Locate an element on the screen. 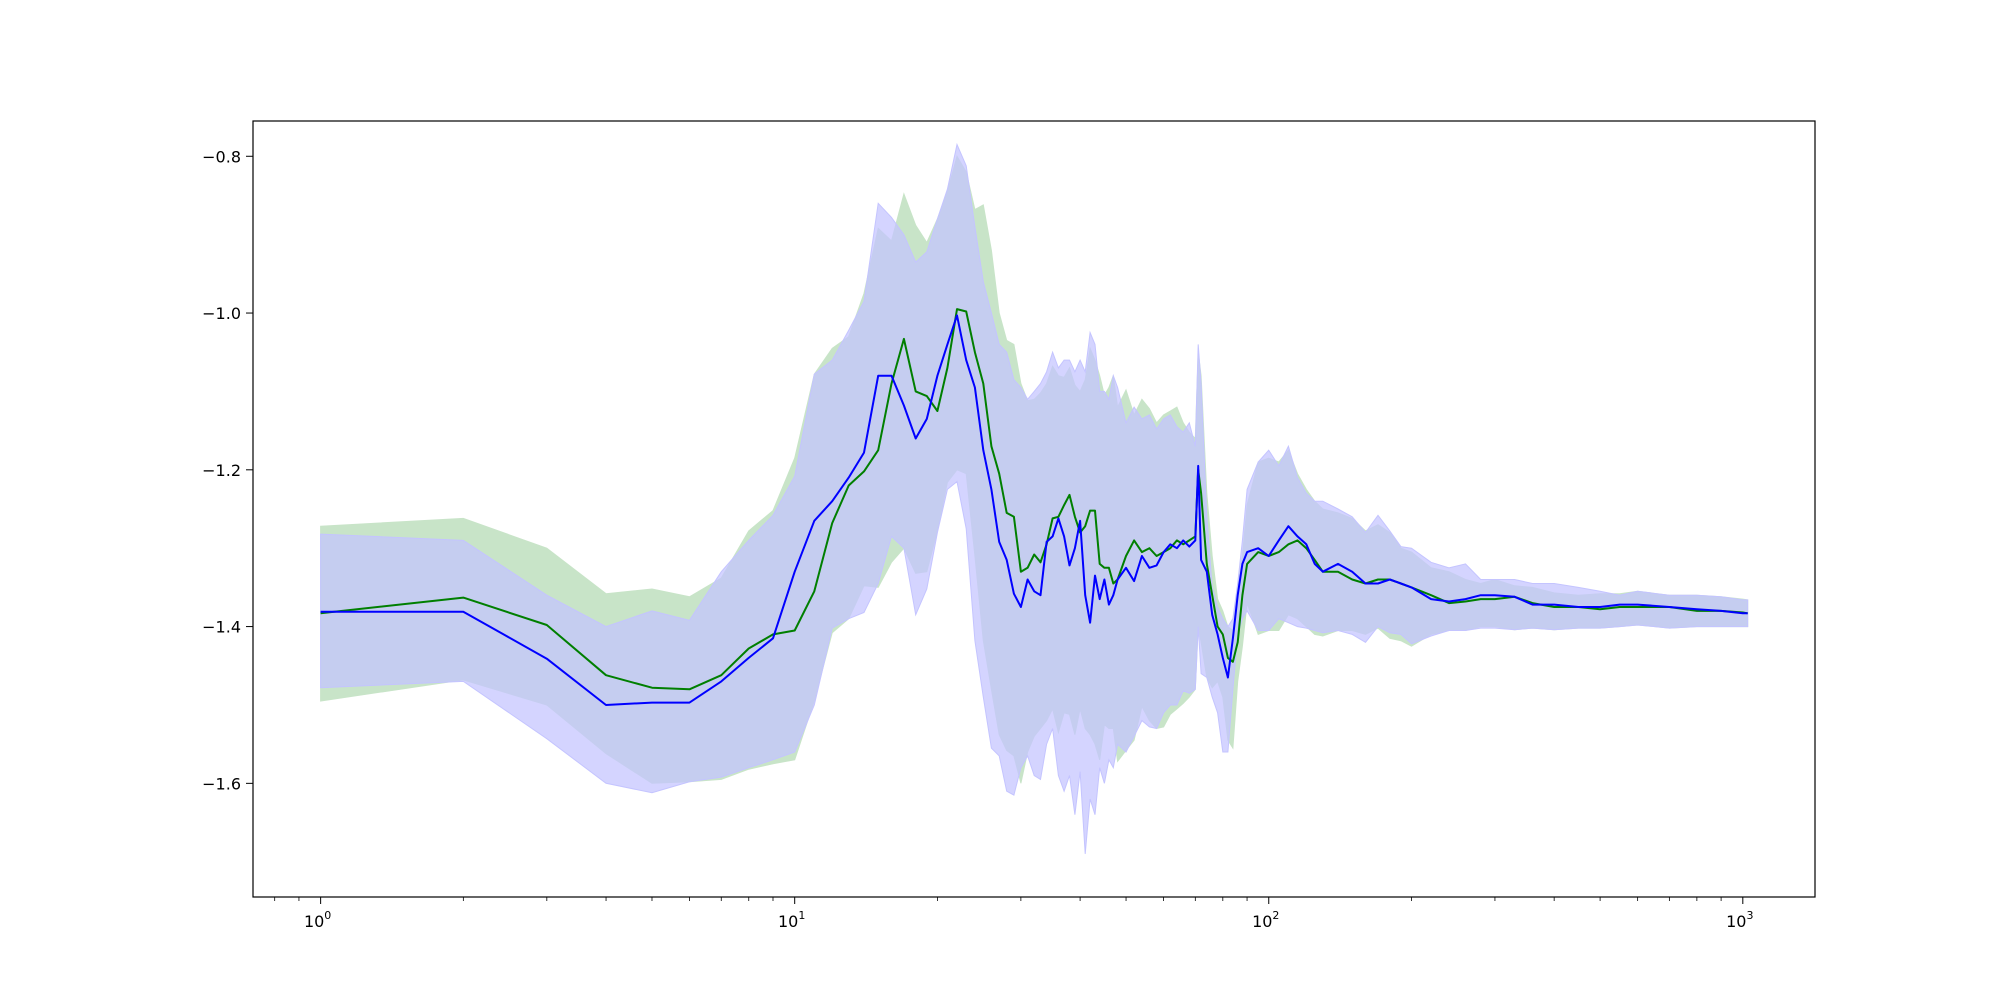  y-tick-label: −1.4 is located at coordinates (221, 627).